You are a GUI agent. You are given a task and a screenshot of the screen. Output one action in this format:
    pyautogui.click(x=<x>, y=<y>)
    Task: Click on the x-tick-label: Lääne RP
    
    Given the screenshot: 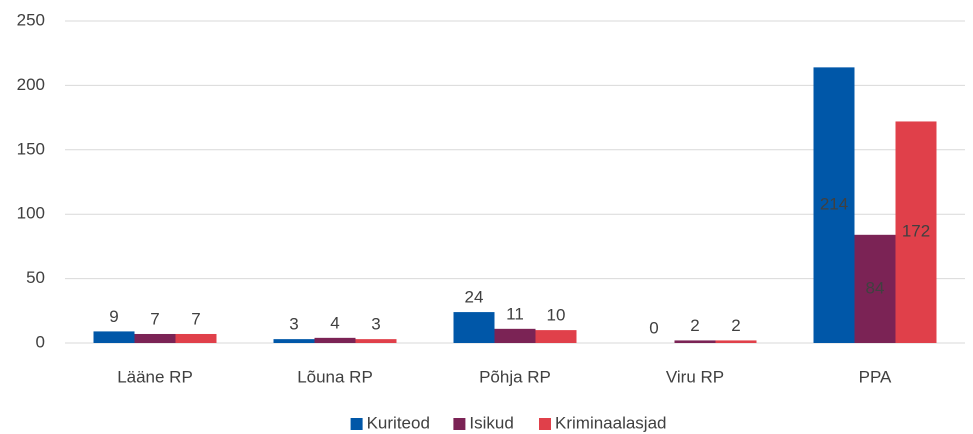 What is the action you would take?
    pyautogui.click(x=155, y=376)
    